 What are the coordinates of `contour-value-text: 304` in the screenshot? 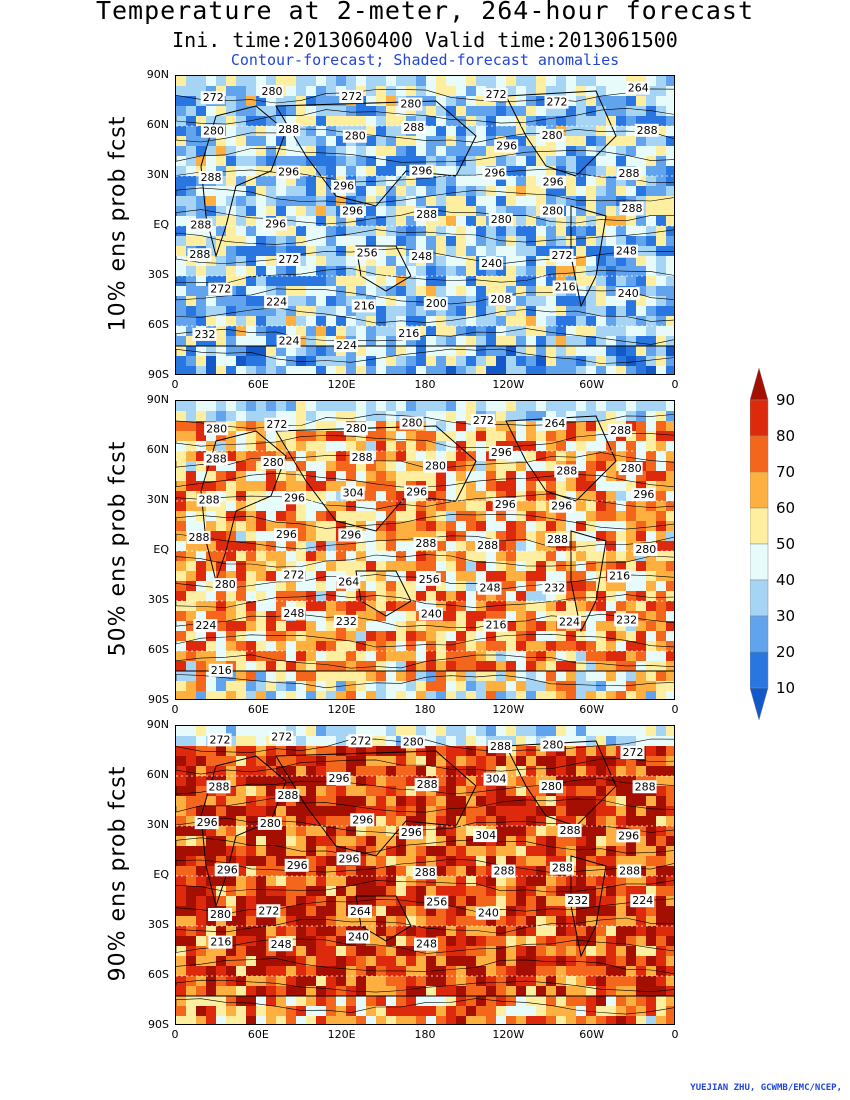 It's located at (485, 835).